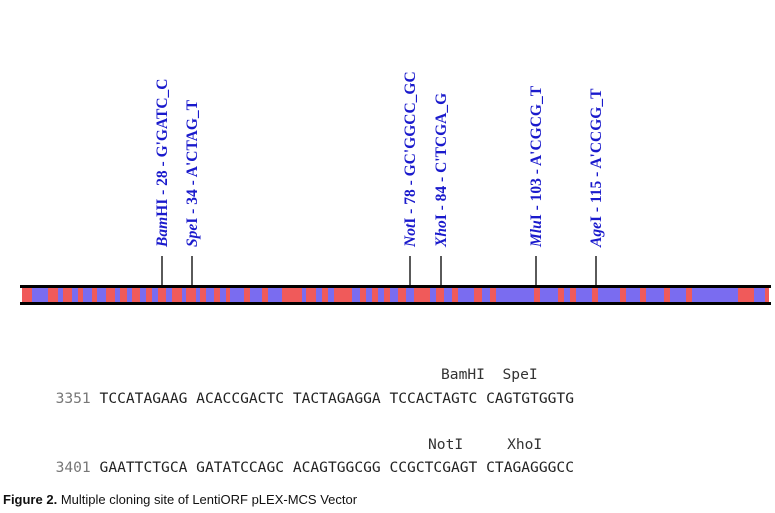  Describe the element at coordinates (441, 170) in the screenshot. I see `site-label-xhoi: XhoI - 84 - C'TCGA_G` at that location.